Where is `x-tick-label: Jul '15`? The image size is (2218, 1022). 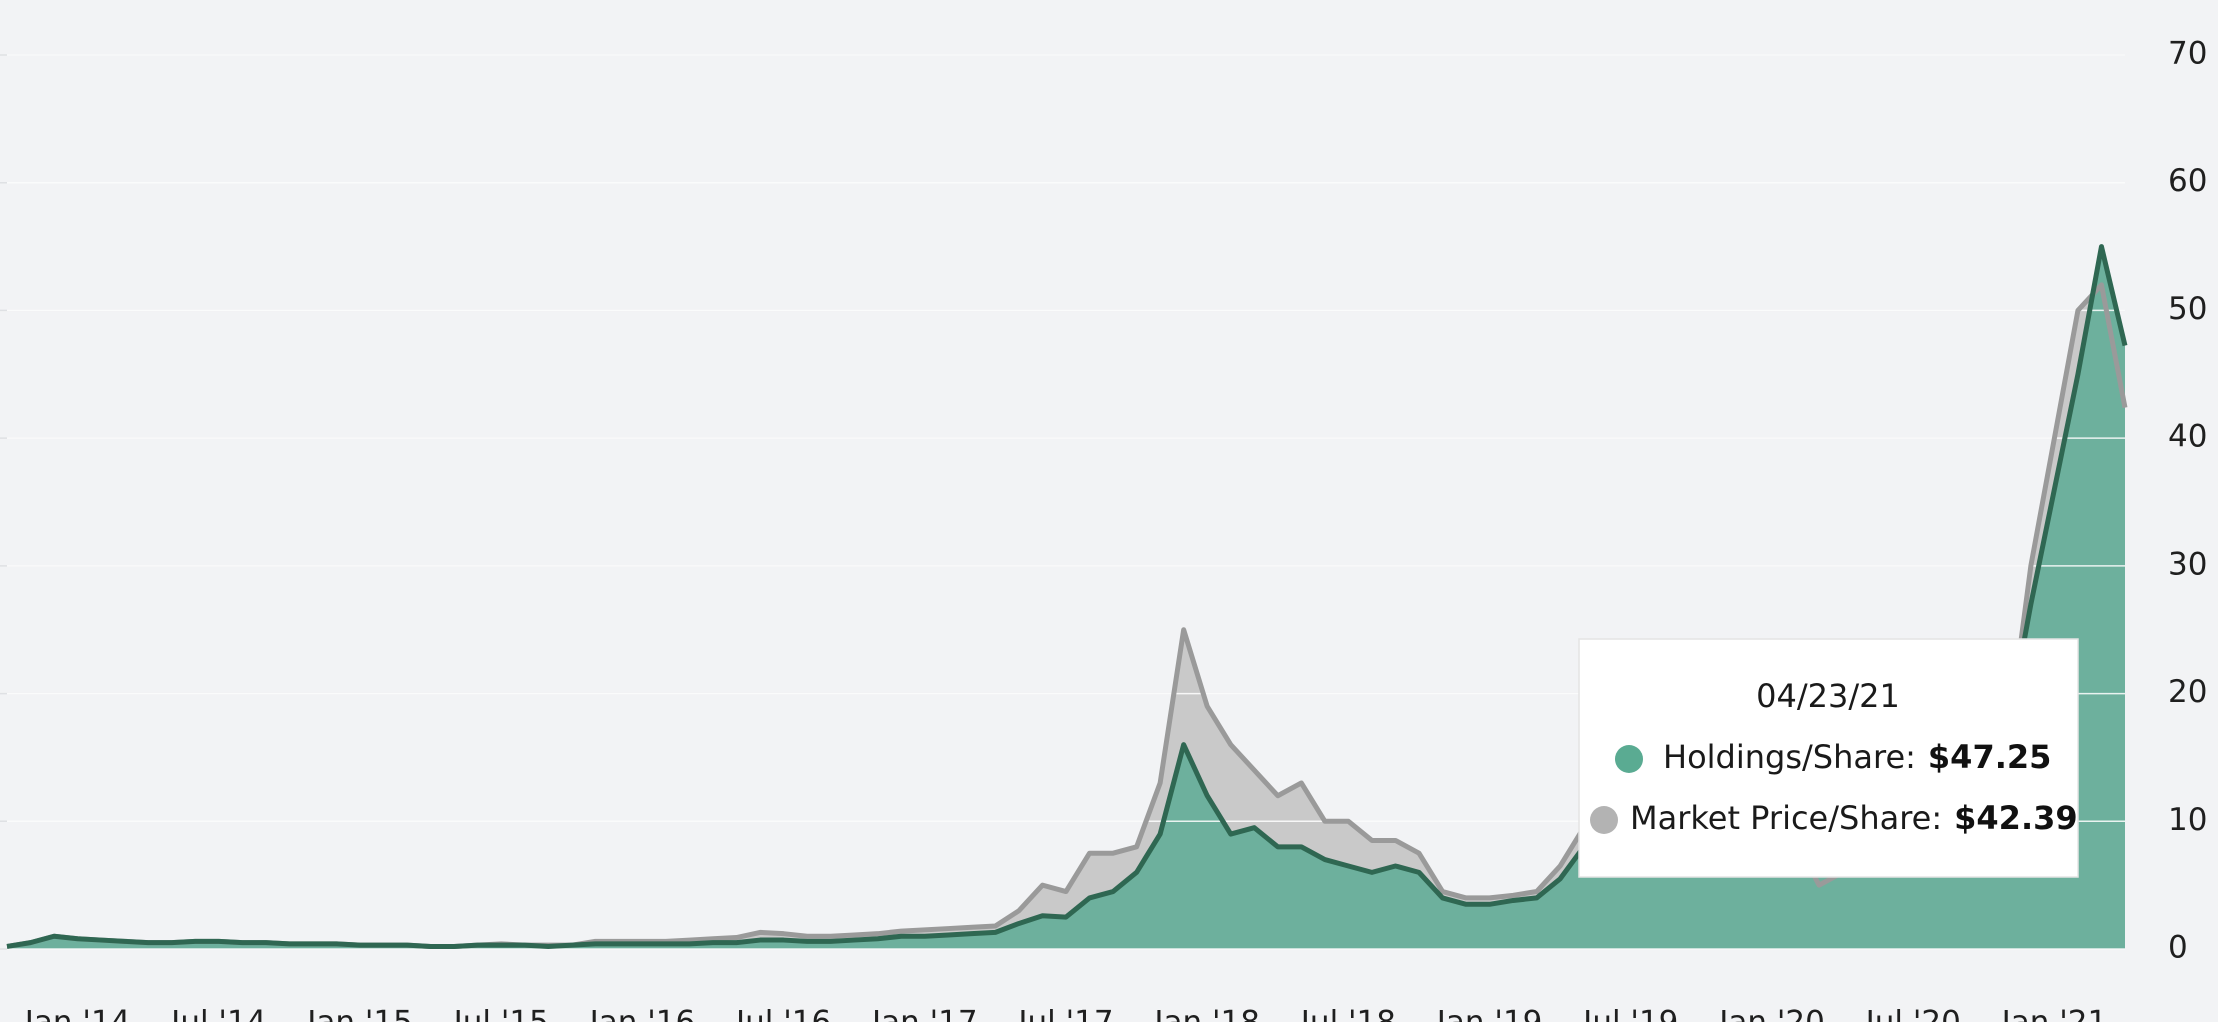
x-tick-label: Jul '15 is located at coordinates (500, 1013).